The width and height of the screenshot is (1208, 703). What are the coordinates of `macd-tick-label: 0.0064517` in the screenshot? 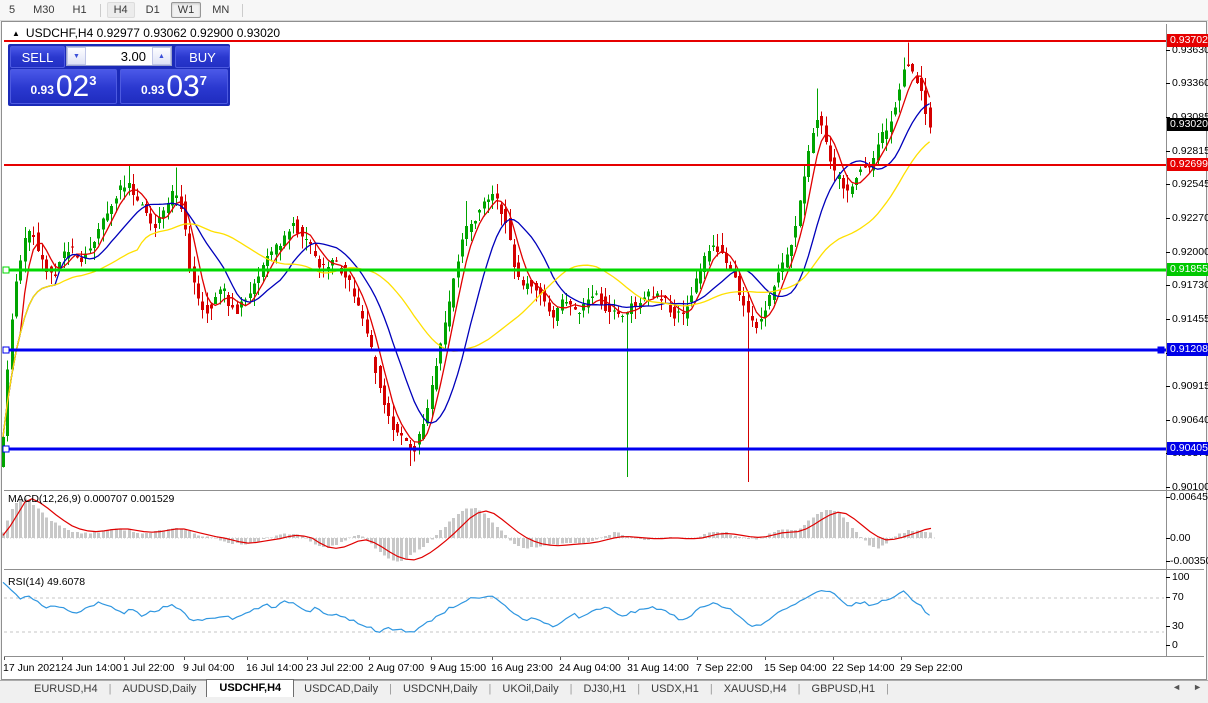 It's located at (1189, 497).